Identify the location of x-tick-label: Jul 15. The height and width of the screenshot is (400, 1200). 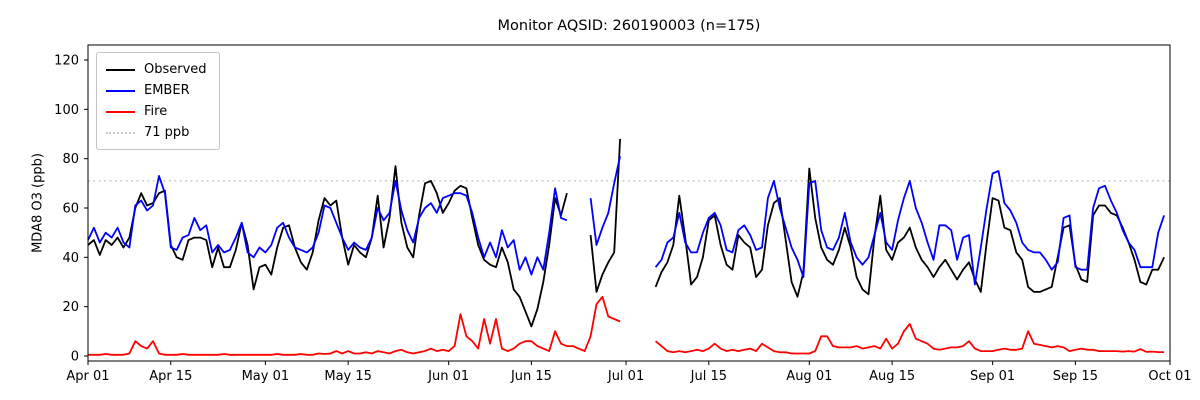
(708, 376).